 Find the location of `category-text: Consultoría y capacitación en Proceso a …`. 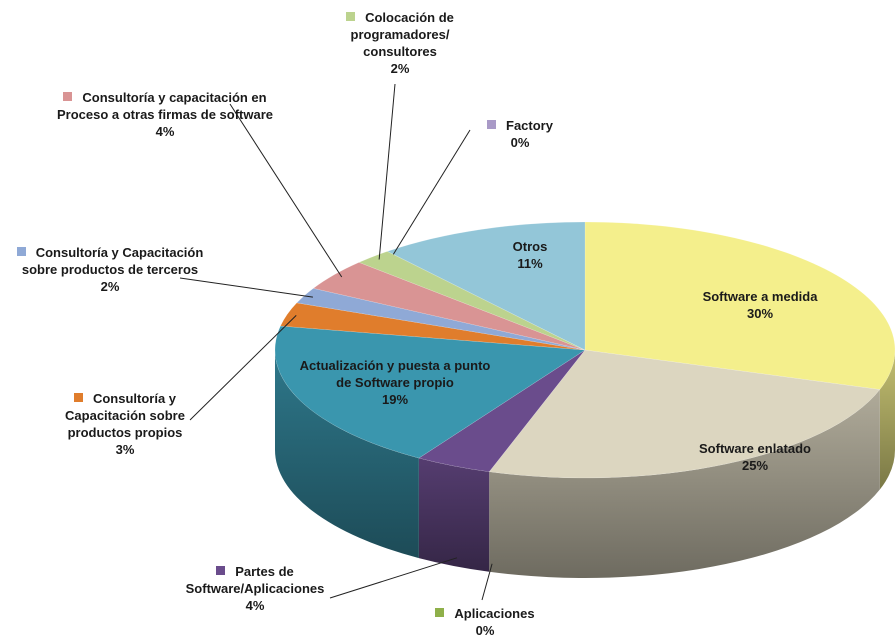

category-text: Consultoría y capacitación en Proceso a … is located at coordinates (165, 106).